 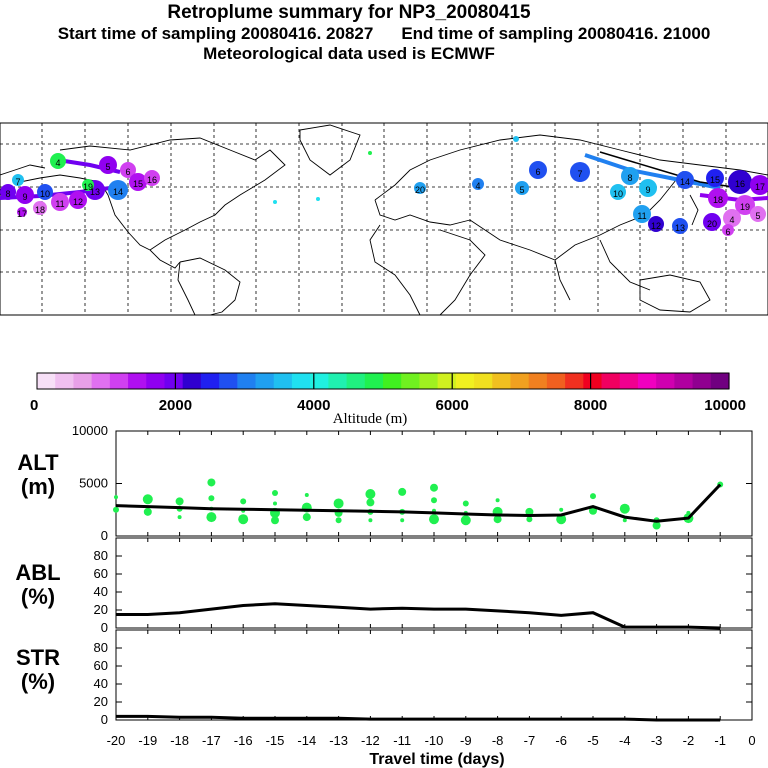 What do you see at coordinates (625, 740) in the screenshot?
I see `x-tick-label: -4` at bounding box center [625, 740].